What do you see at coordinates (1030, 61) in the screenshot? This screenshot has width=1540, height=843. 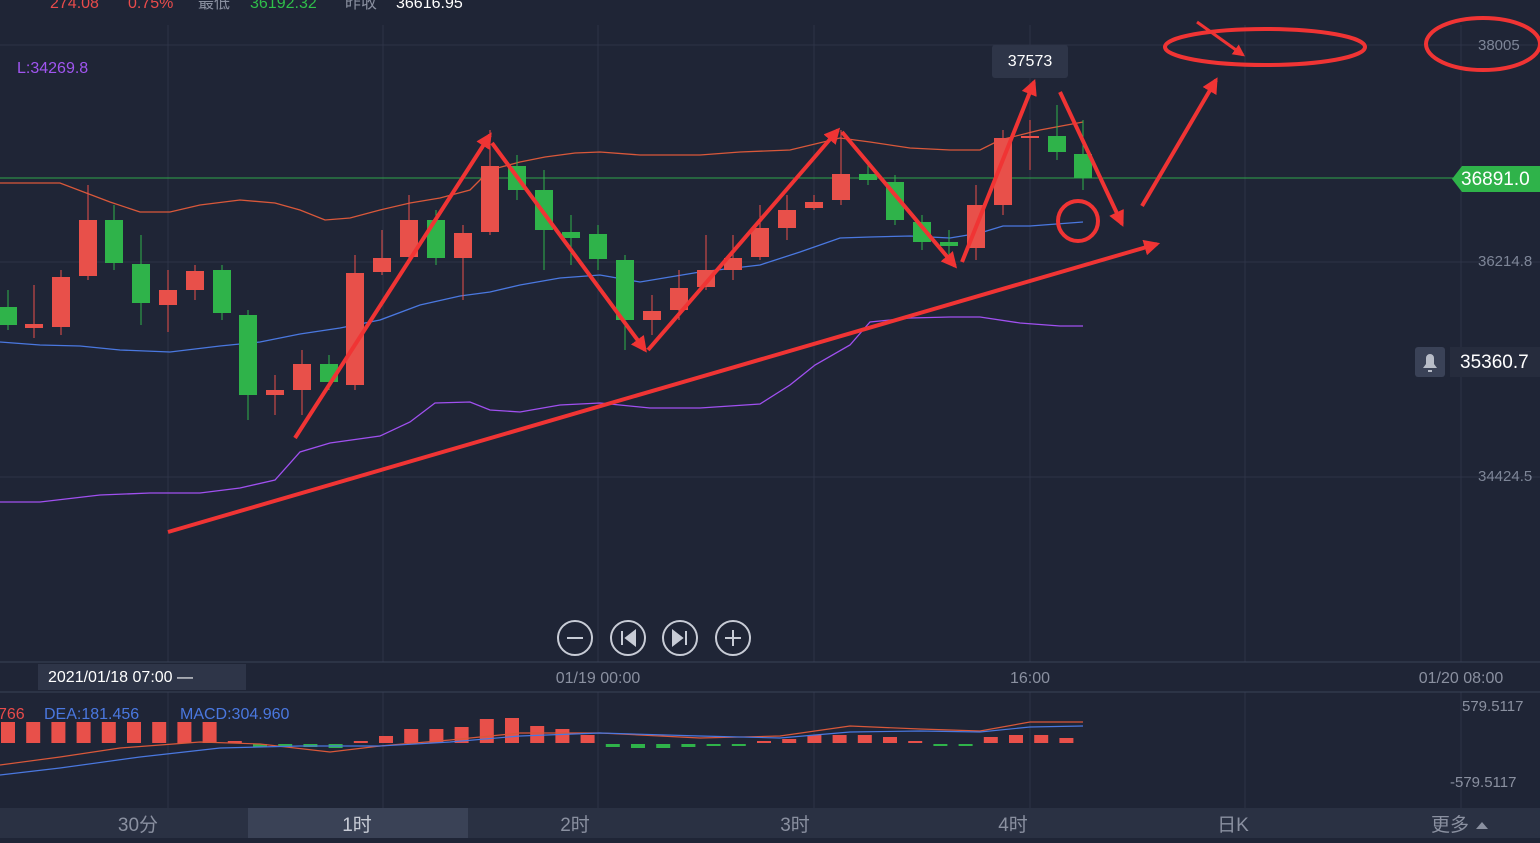 I see `peak-label: 37573` at bounding box center [1030, 61].